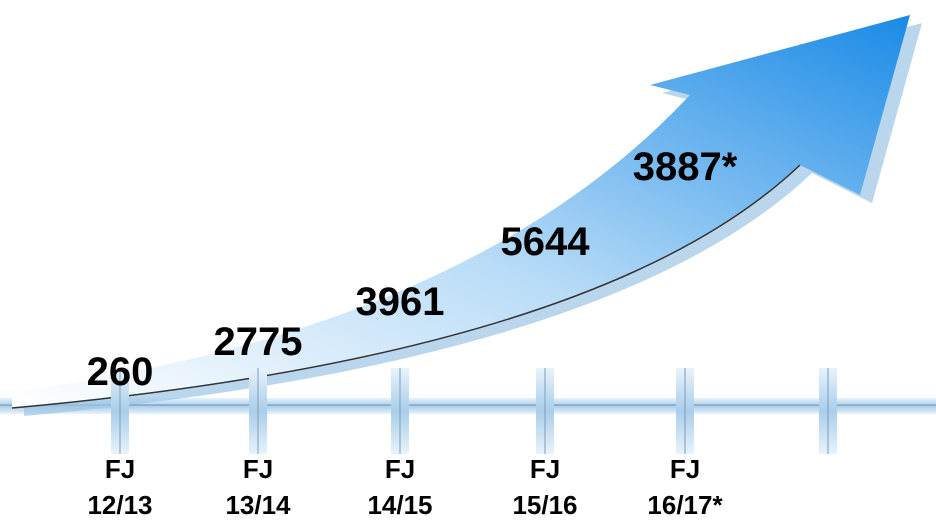  Describe the element at coordinates (258, 505) in the screenshot. I see `period-label: 13/14` at that location.